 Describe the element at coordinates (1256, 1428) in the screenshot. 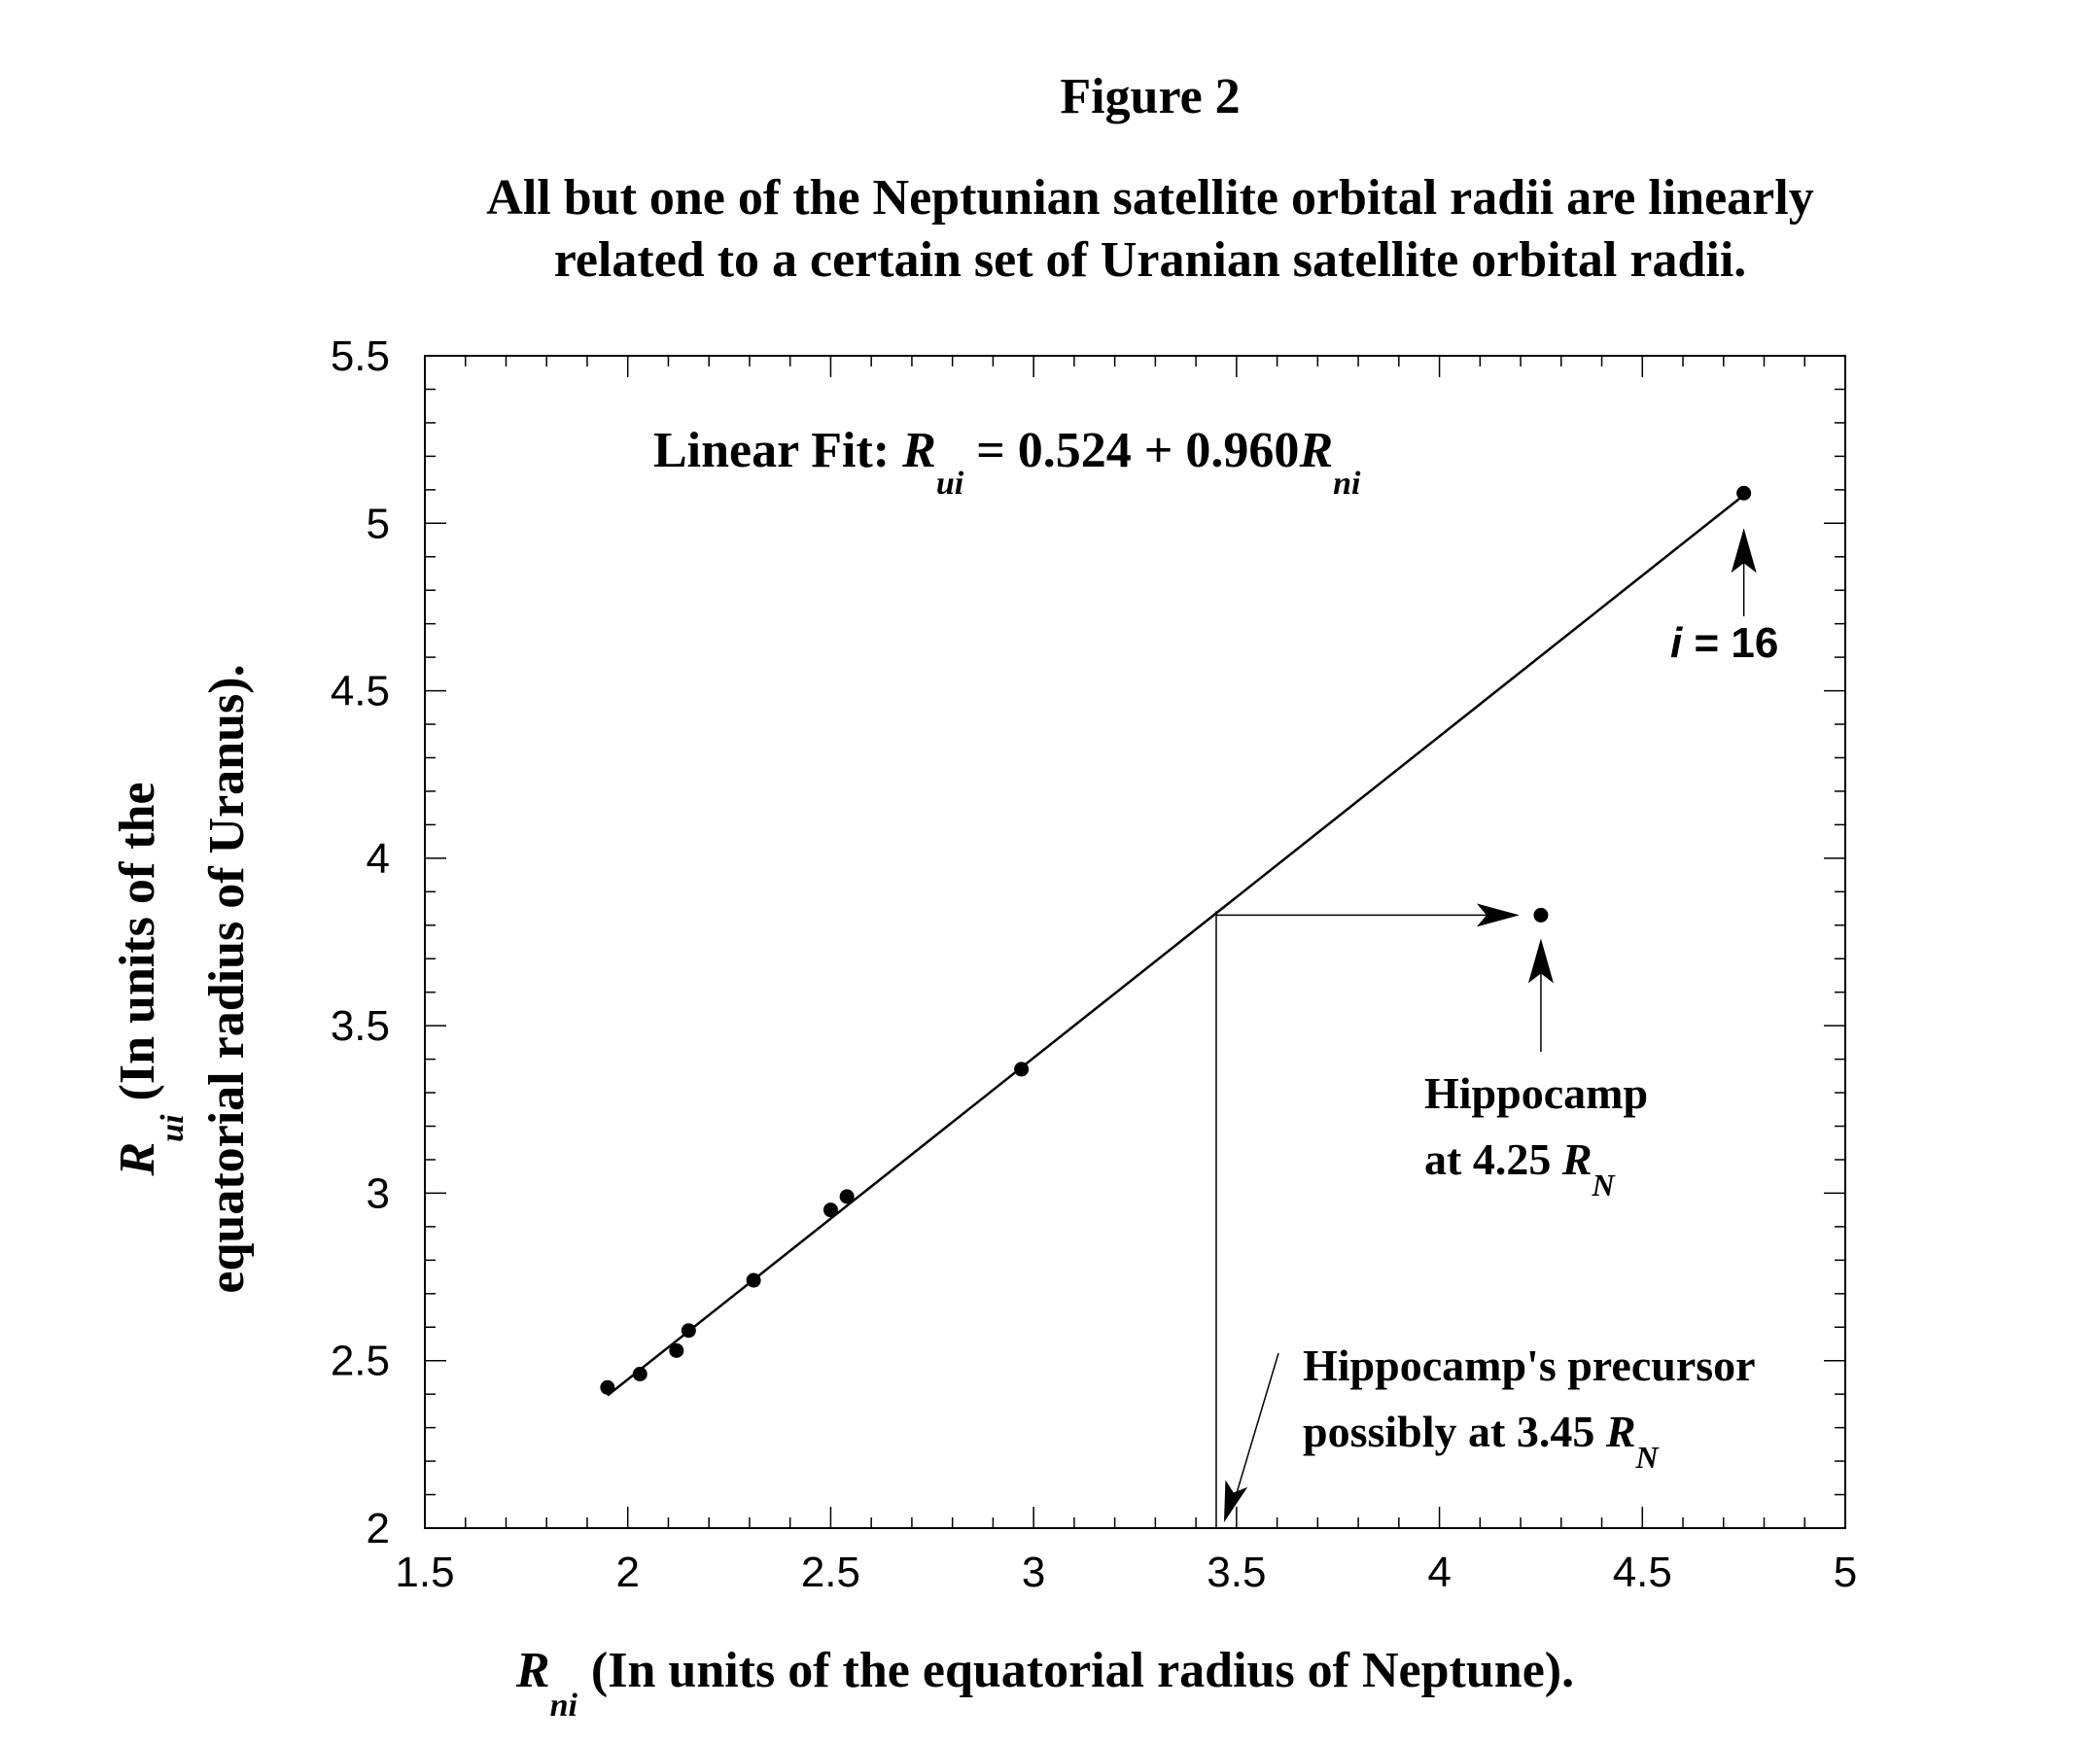

I see `precursor-pointer-line` at that location.